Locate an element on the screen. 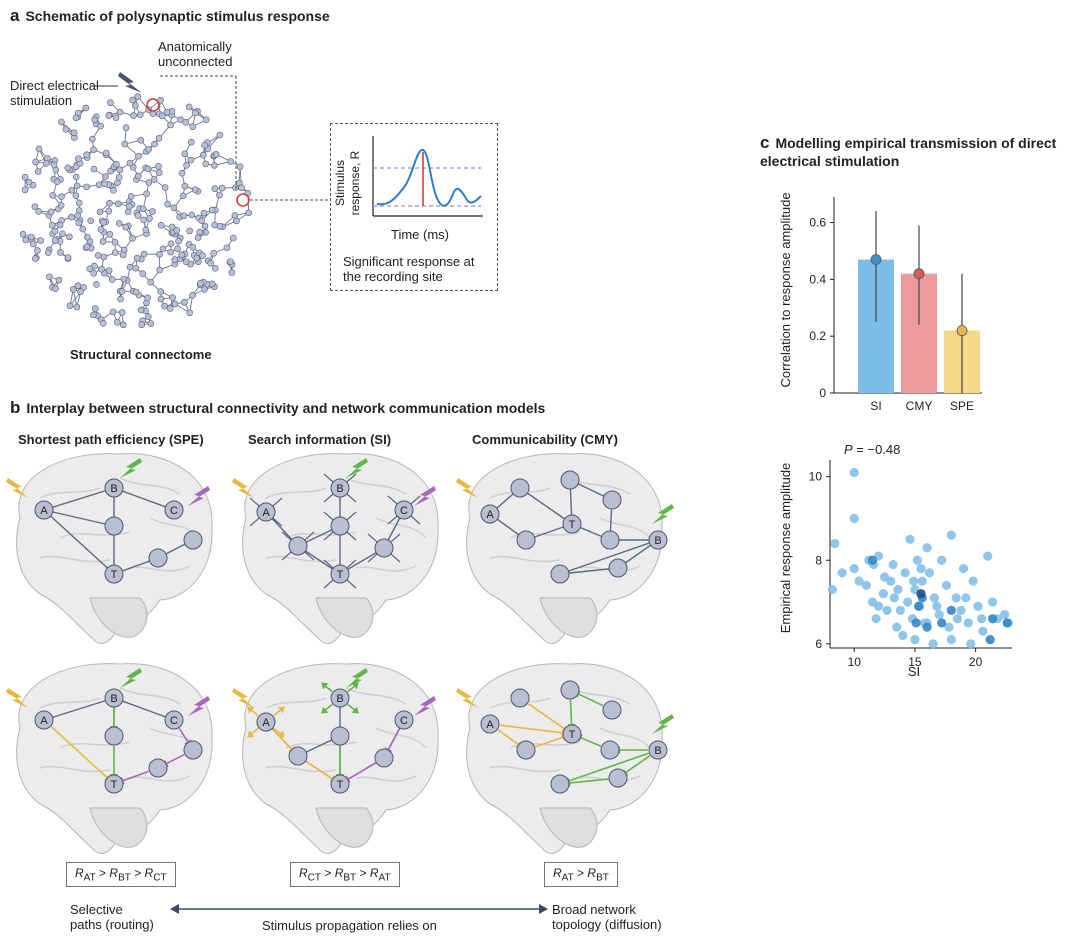 The width and height of the screenshot is (1080, 947). unconnected-label: Anatomically unconnected is located at coordinates (195, 54).